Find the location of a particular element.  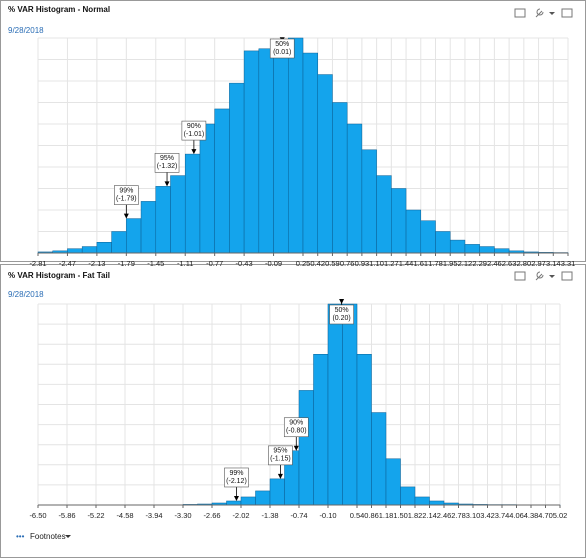

x-tick-label: -3.30 is located at coordinates (182, 515).